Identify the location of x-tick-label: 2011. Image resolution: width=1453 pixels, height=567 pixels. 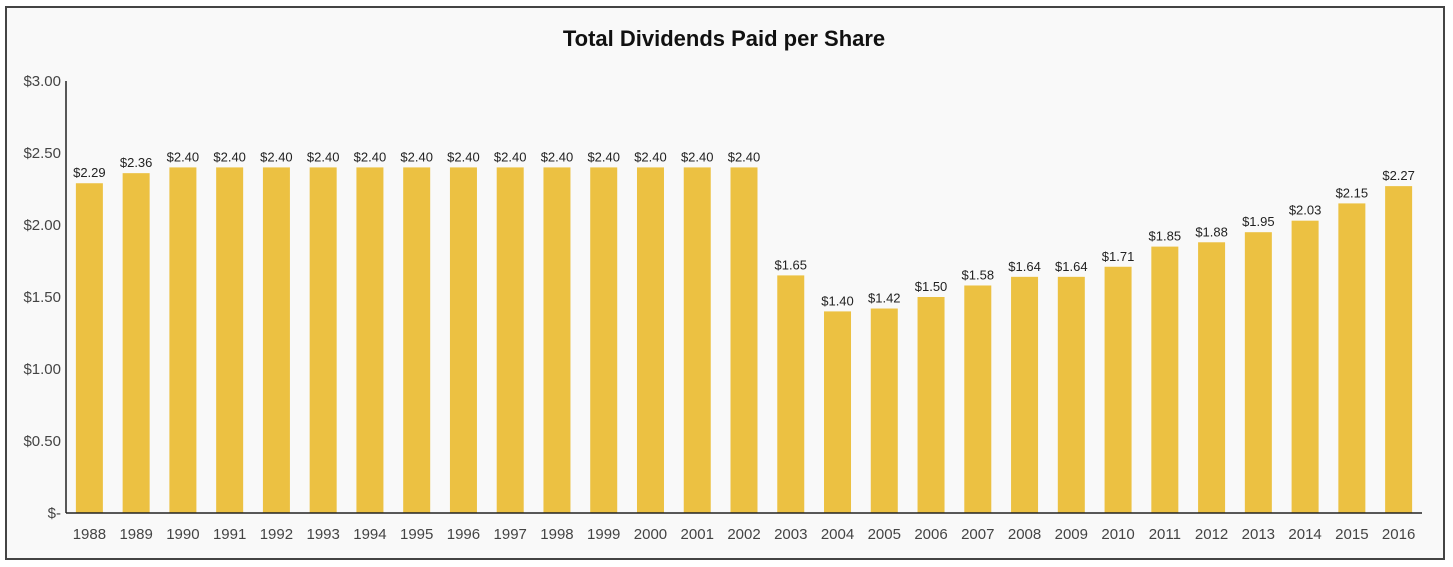
(1165, 534).